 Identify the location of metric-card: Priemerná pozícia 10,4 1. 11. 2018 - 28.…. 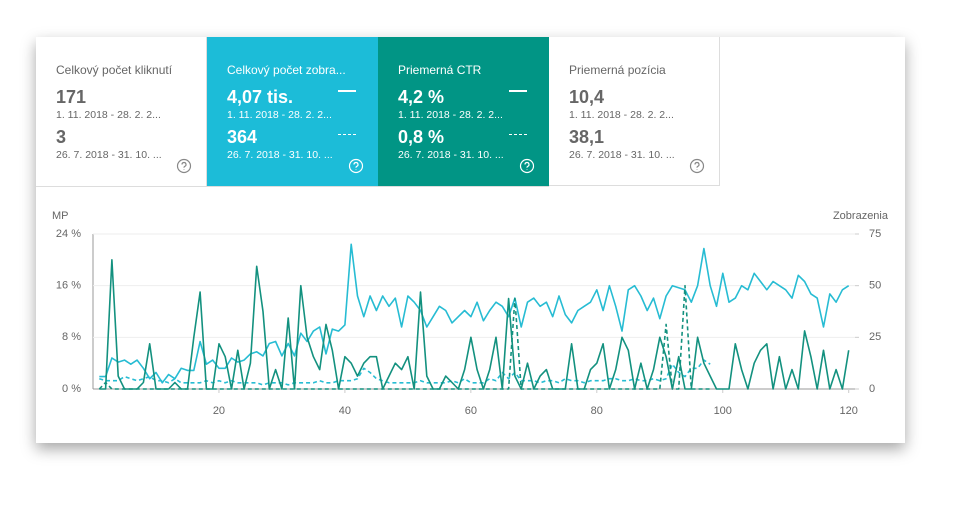
(634, 111).